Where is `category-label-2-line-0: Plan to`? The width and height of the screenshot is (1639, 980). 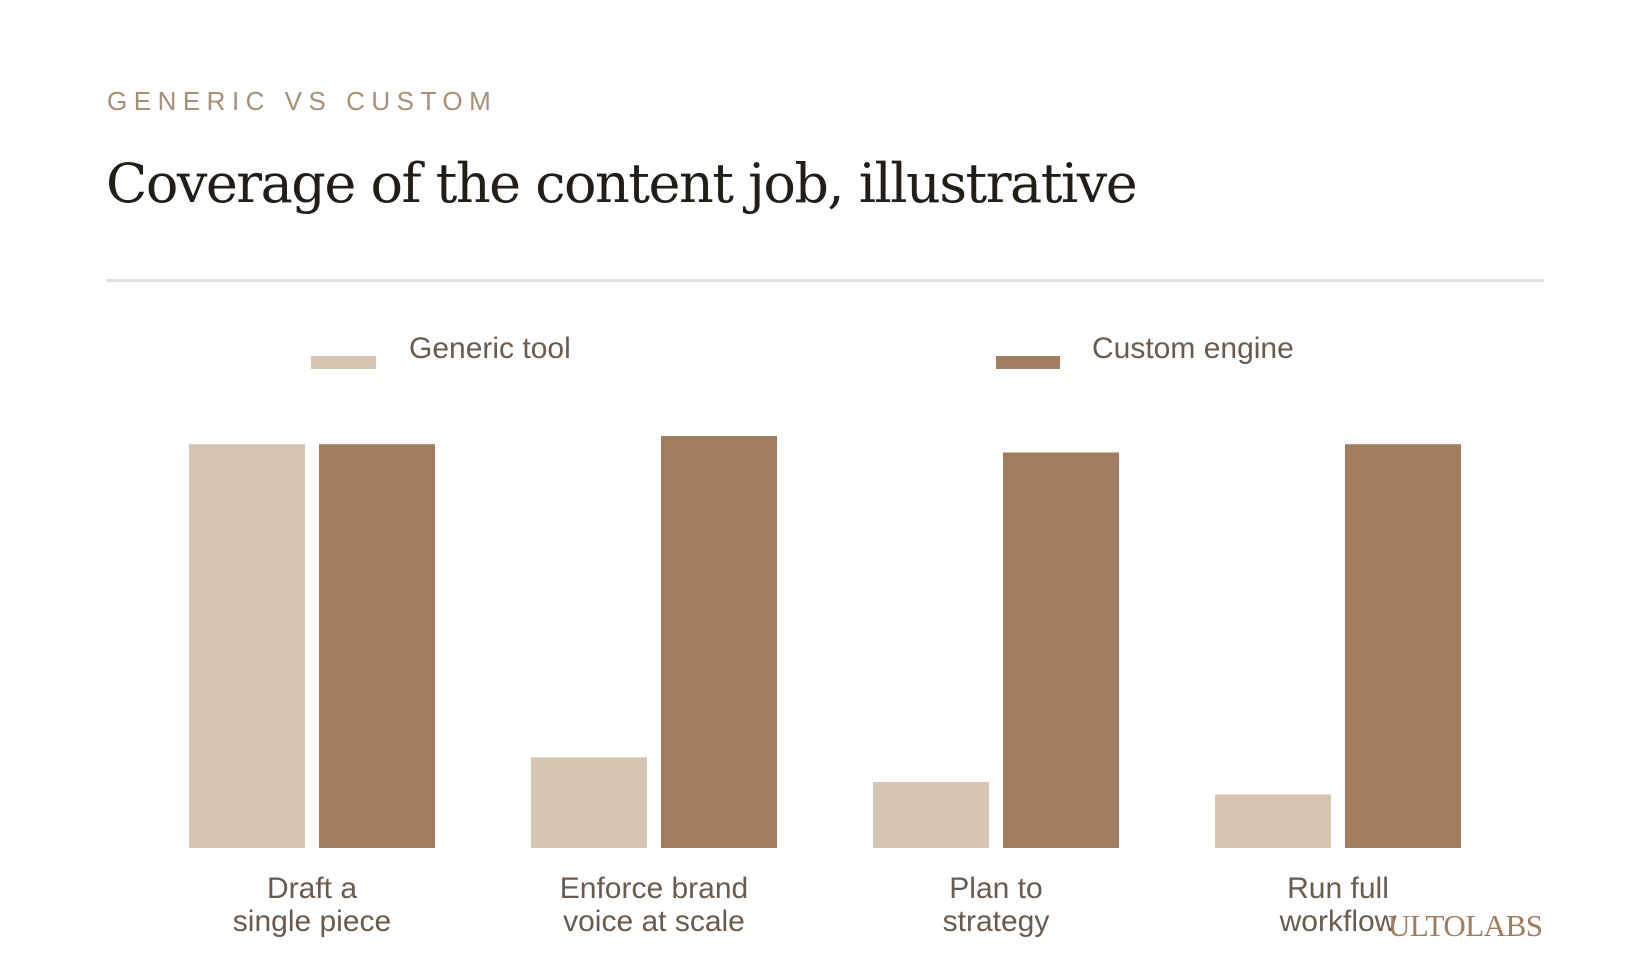
category-label-2-line-0: Plan to is located at coordinates (995, 888).